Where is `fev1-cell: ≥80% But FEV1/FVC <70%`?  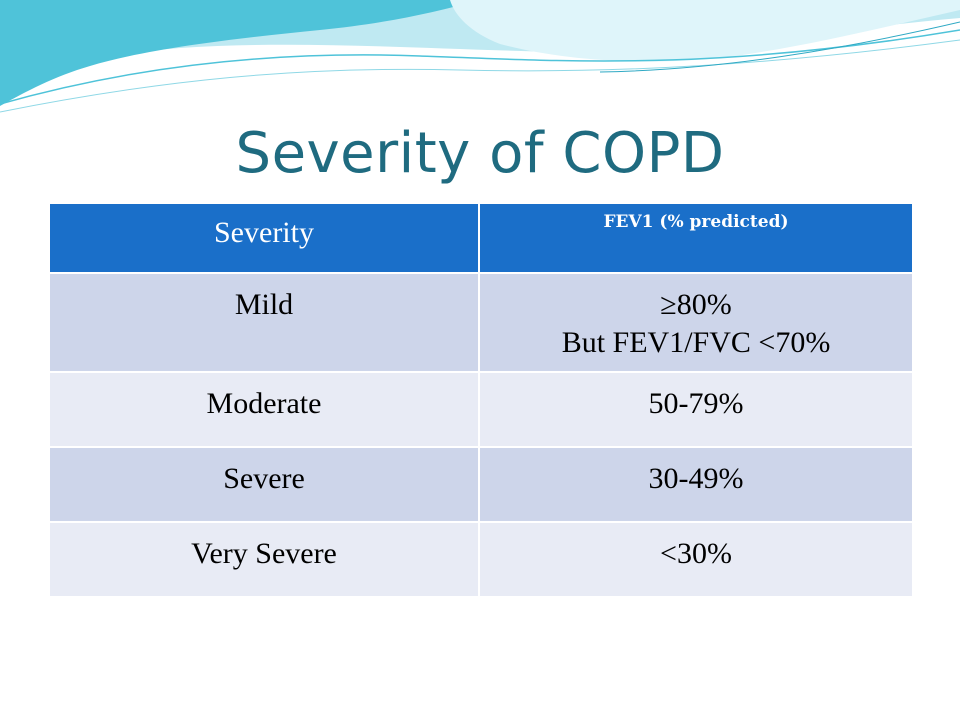 fev1-cell: ≥80% But FEV1/FVC <70% is located at coordinates (696, 322).